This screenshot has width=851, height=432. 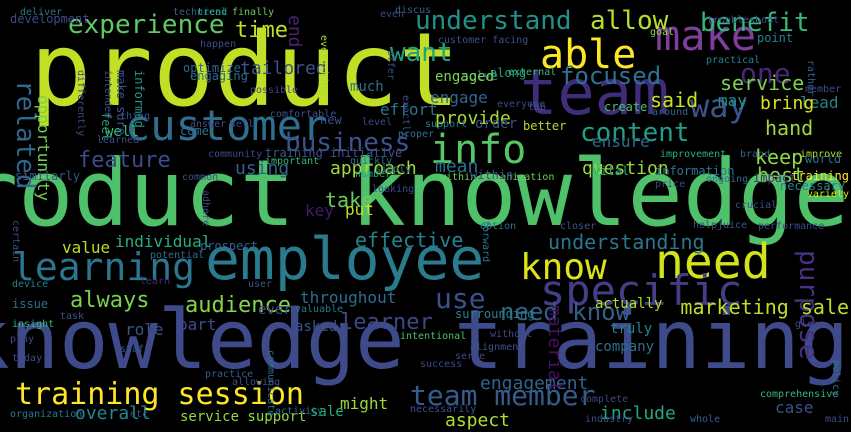 What do you see at coordinates (205, 208) in the screenshot?
I see `cloud-word: adhere` at bounding box center [205, 208].